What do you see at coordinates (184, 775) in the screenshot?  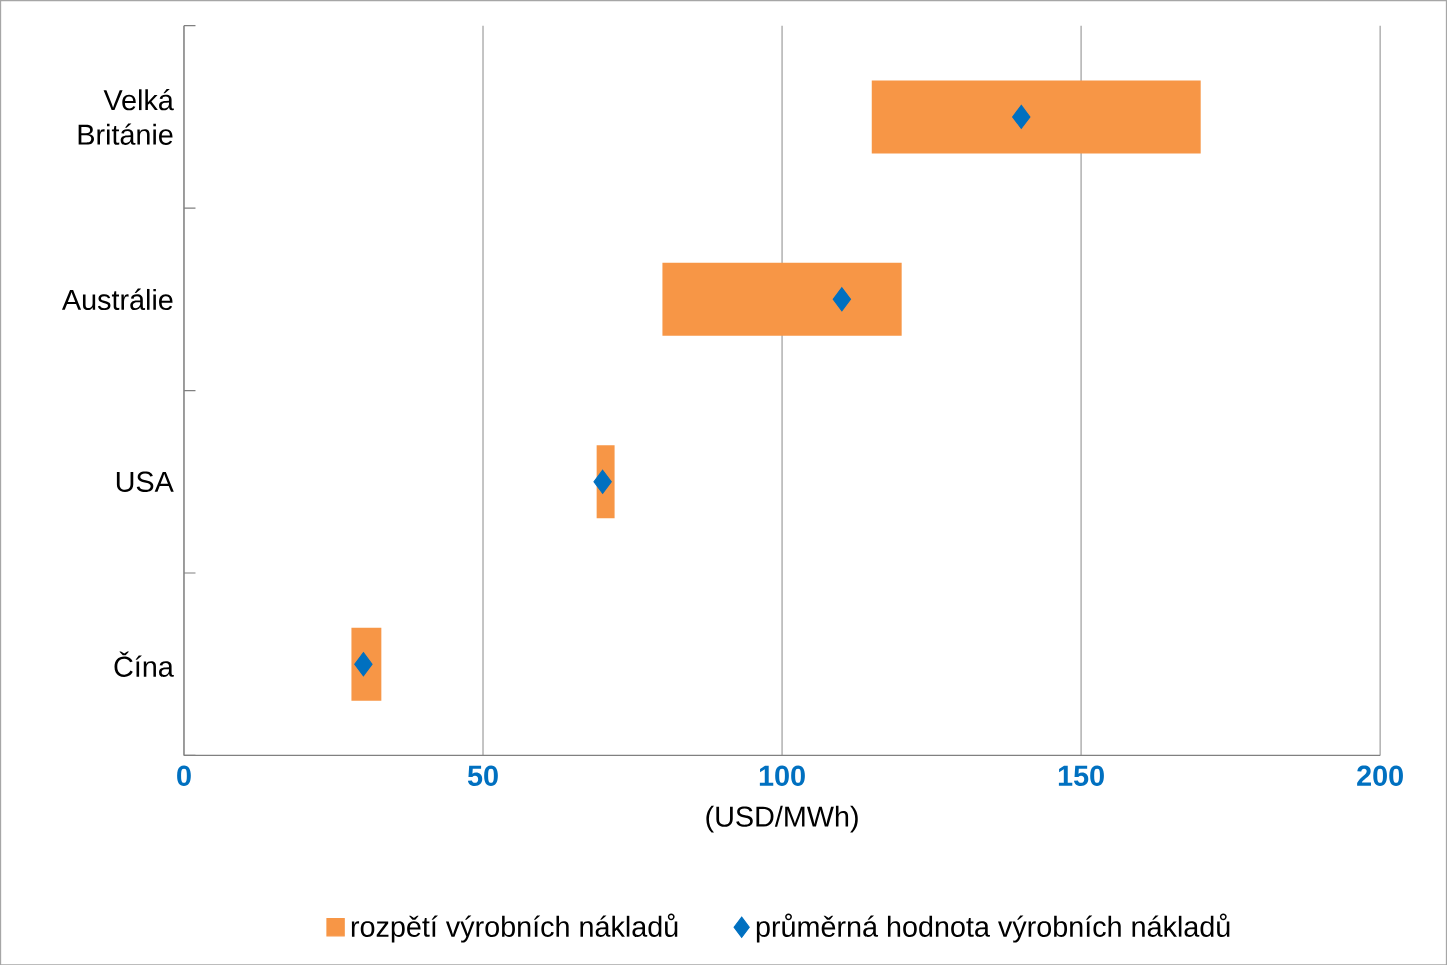 I see `x-tick-label: 0` at bounding box center [184, 775].